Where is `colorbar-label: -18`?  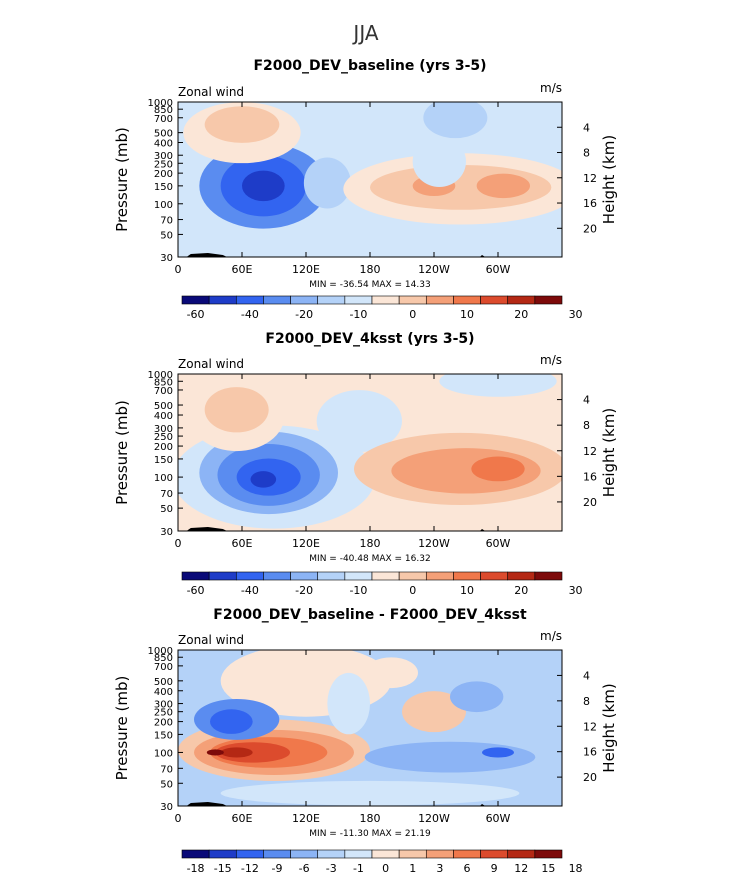
colorbar-label: -18 is located at coordinates (196, 867).